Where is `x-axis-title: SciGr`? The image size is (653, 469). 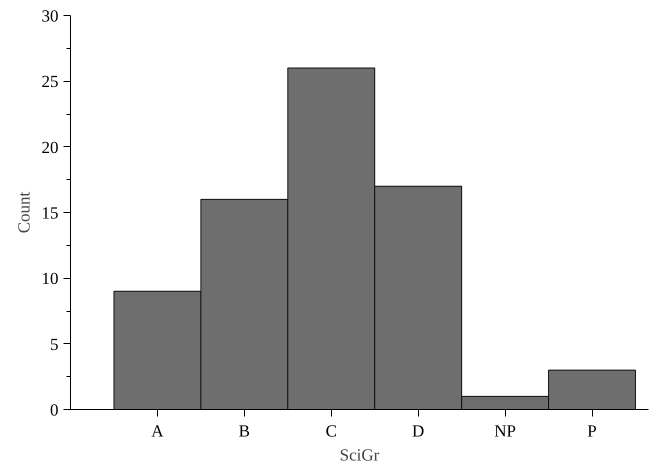 x-axis-title: SciGr is located at coordinates (360, 455).